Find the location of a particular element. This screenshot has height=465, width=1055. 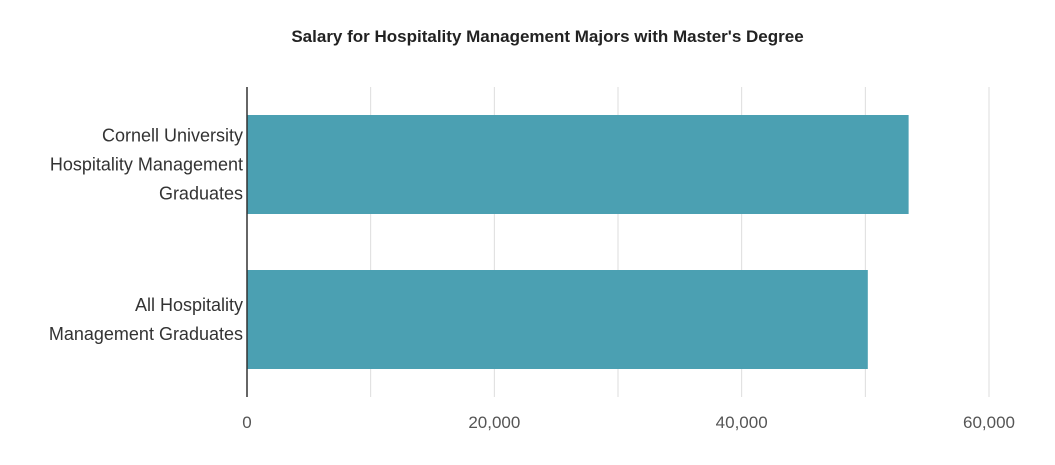

category-label-line: Management Graduates is located at coordinates (146, 334).